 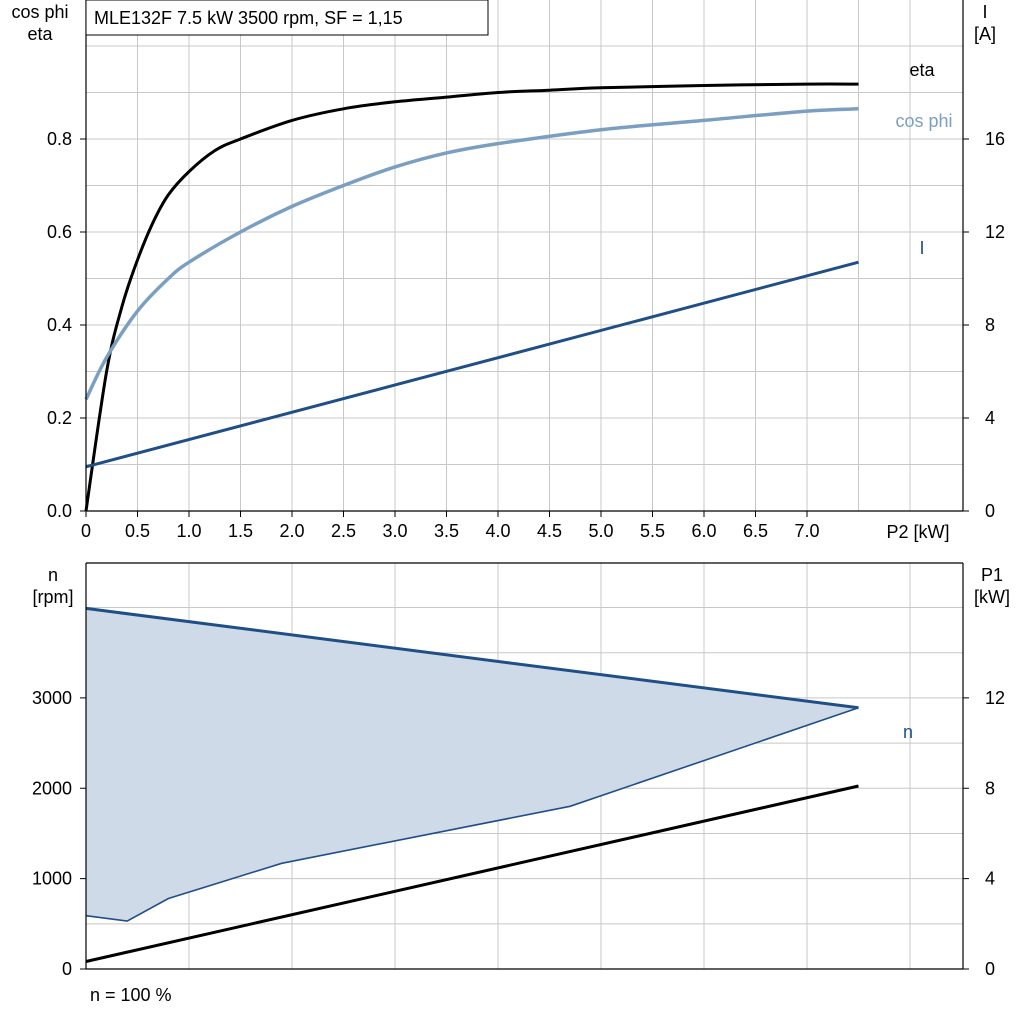 I want to click on top-x-tick-label: 7.0, so click(x=806, y=531).